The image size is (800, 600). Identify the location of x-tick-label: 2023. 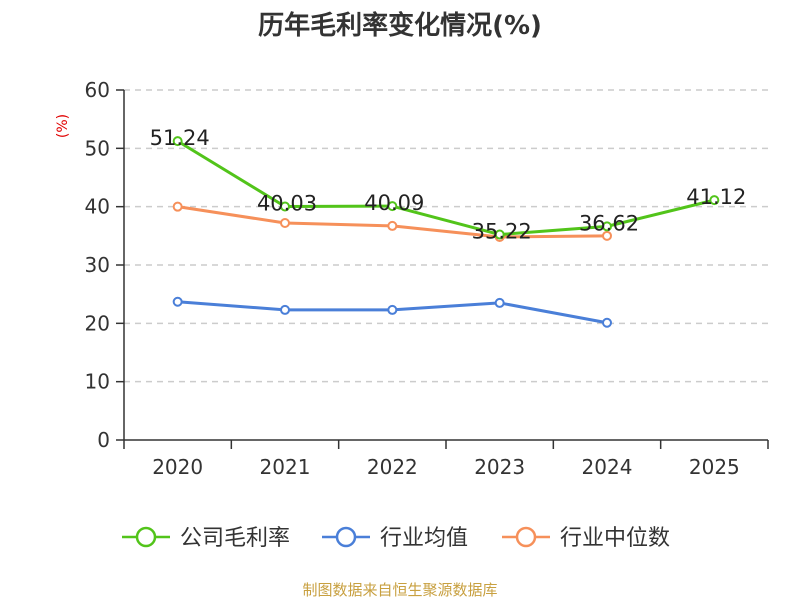
(499, 467).